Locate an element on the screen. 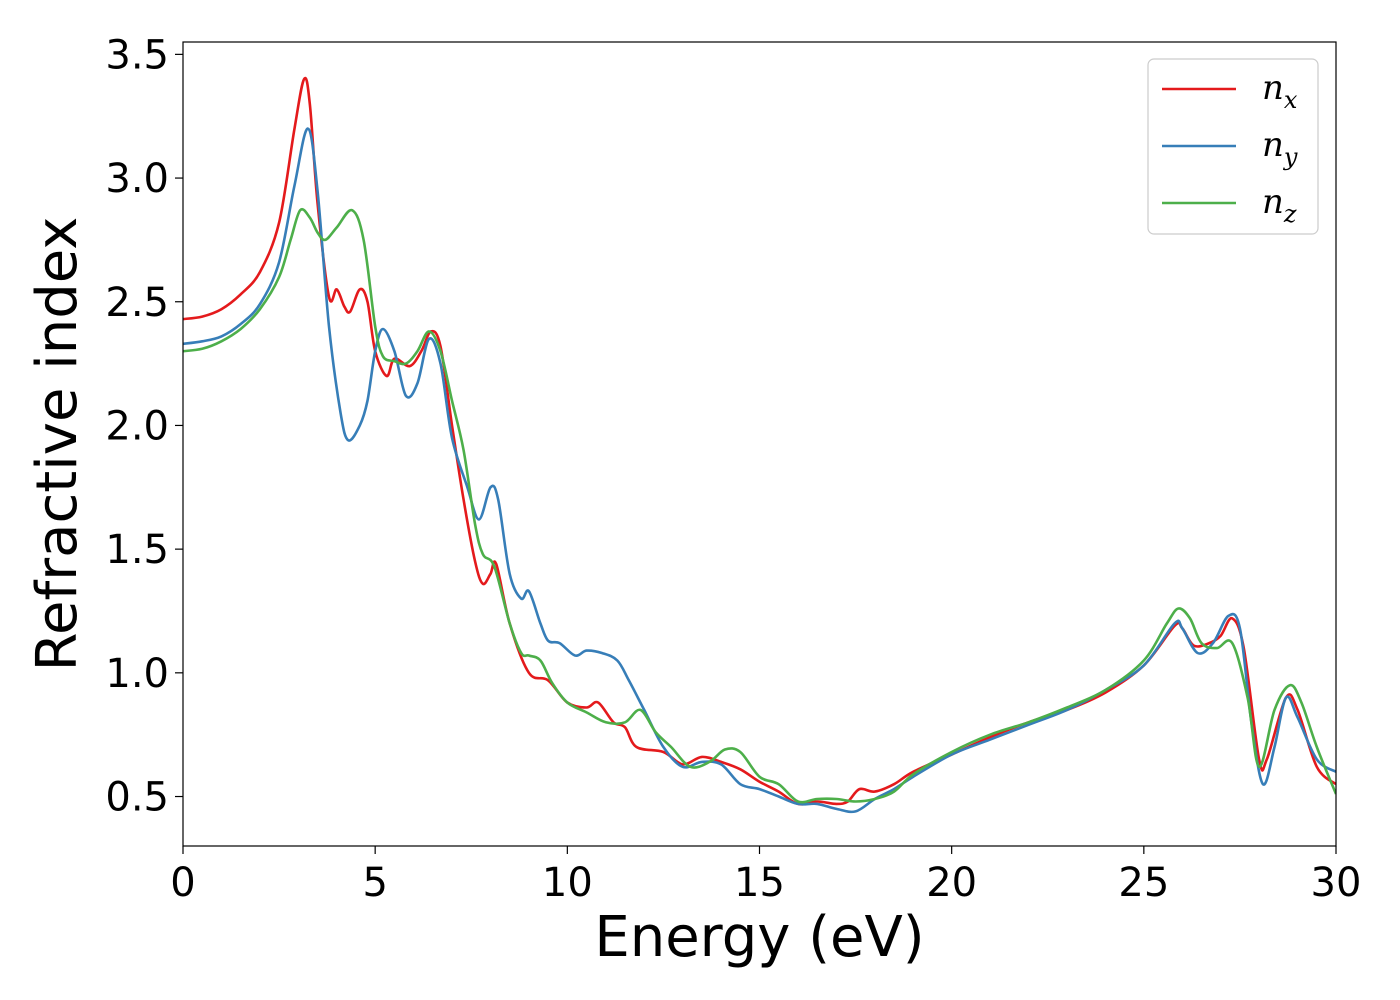  y-tick-label: 3.0 is located at coordinates (137, 179).